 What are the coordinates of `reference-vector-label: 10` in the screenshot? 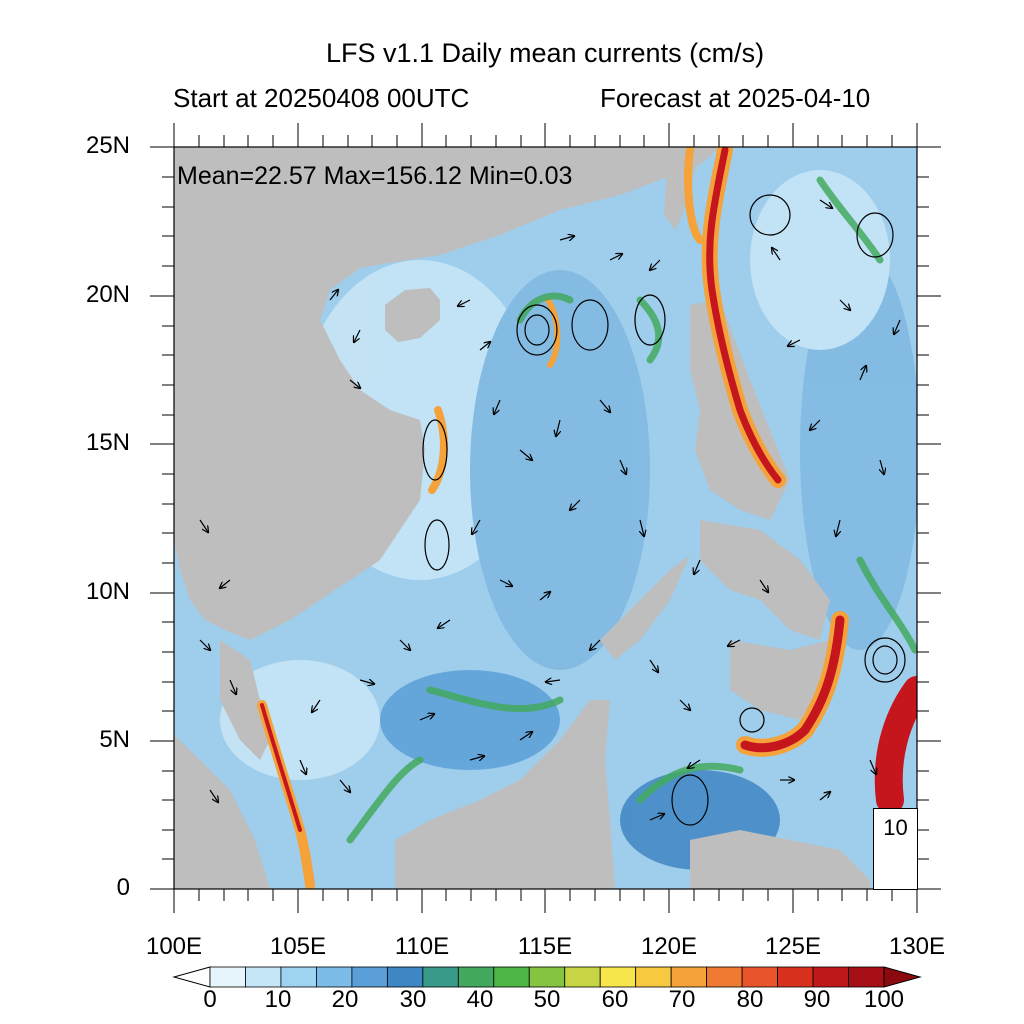 It's located at (895, 827).